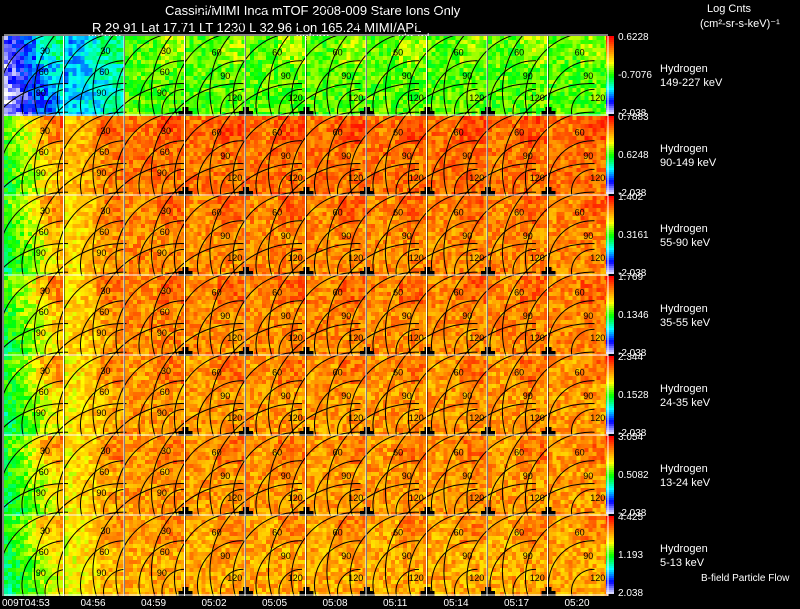 This screenshot has width=800, height=609. I want to click on contour-label: 30, so click(166, 291).